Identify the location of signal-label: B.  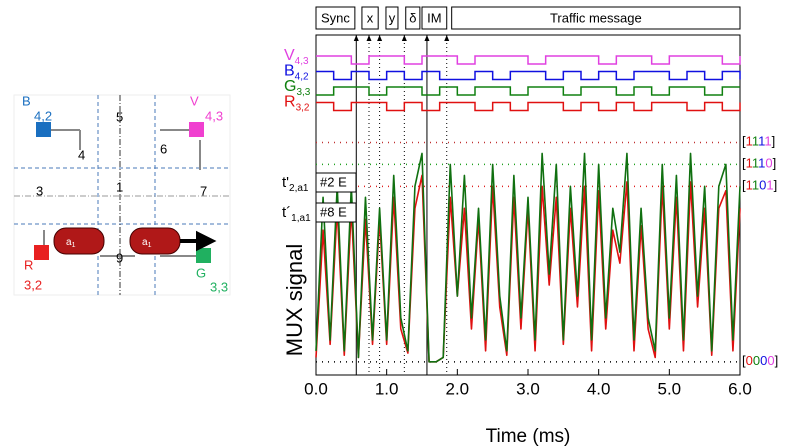
(26, 100).